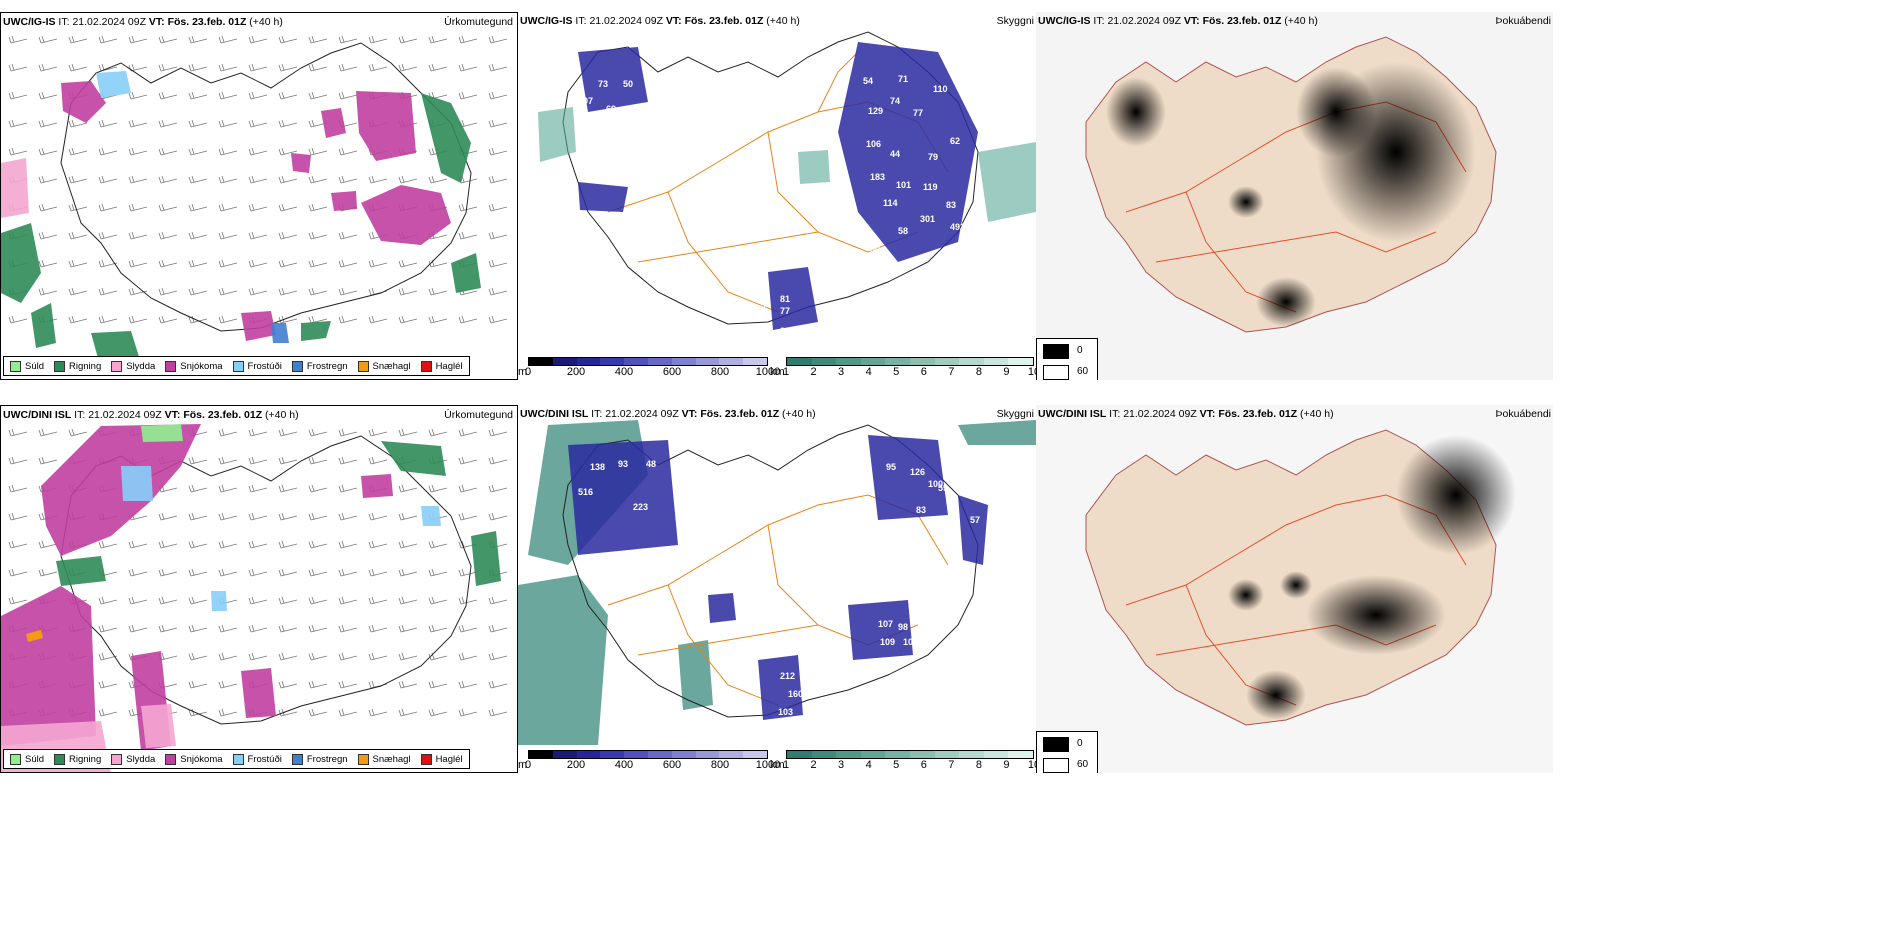  Describe the element at coordinates (909, 761) in the screenshot. I see `visibility-colorbar: 1 2 3 4 5 6 7 8 9 10` at that location.